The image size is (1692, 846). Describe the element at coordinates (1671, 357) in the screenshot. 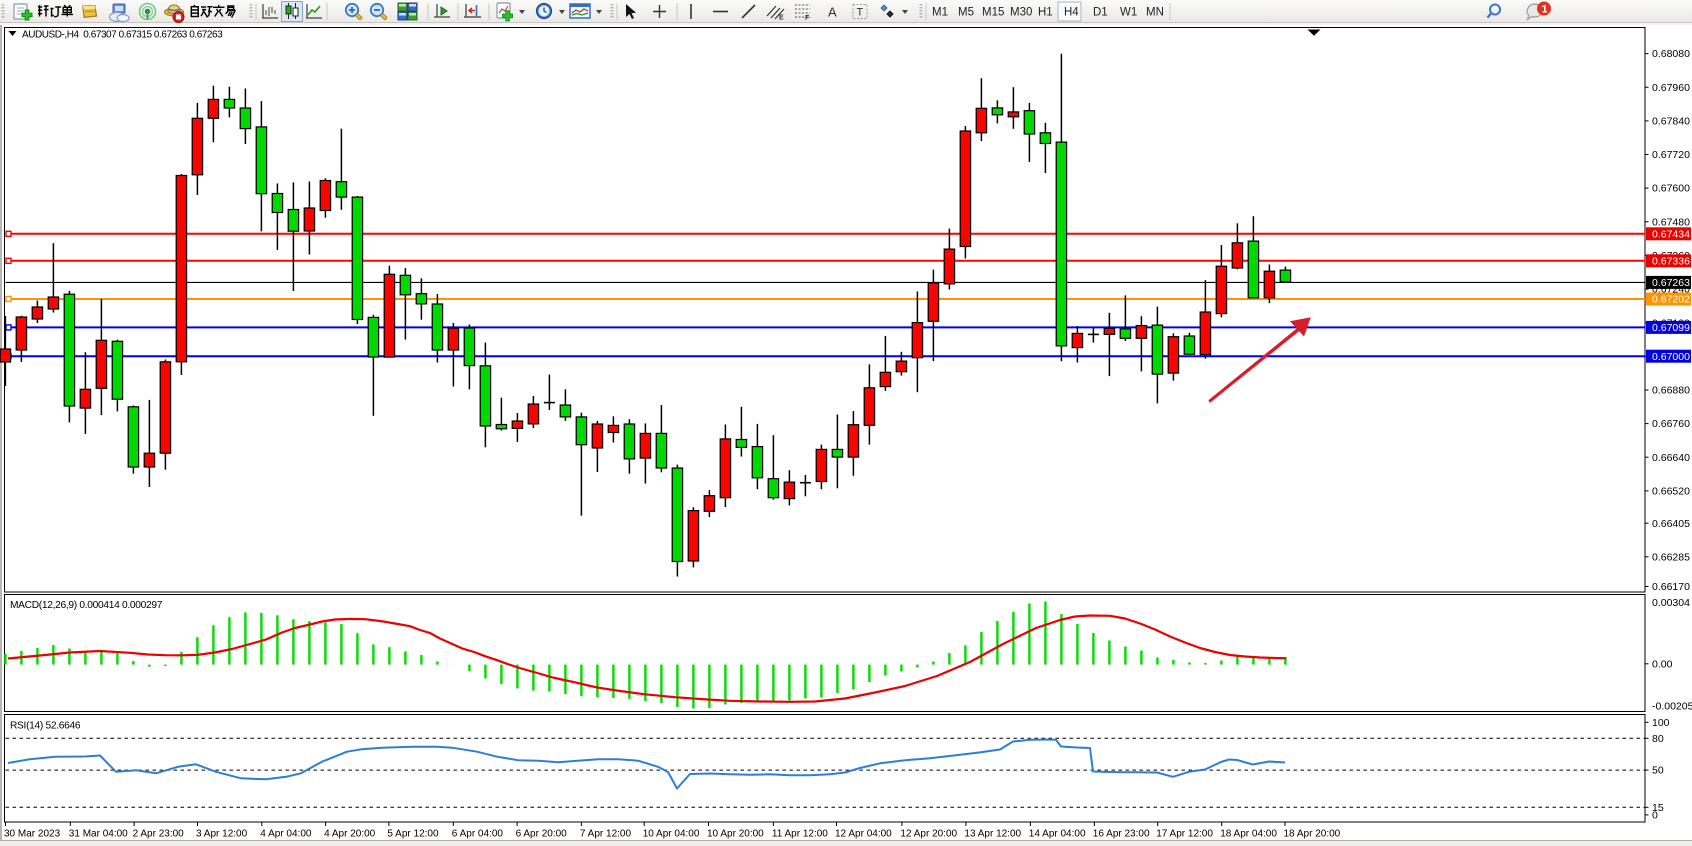

I see `svg-text: 0.67000` at that location.